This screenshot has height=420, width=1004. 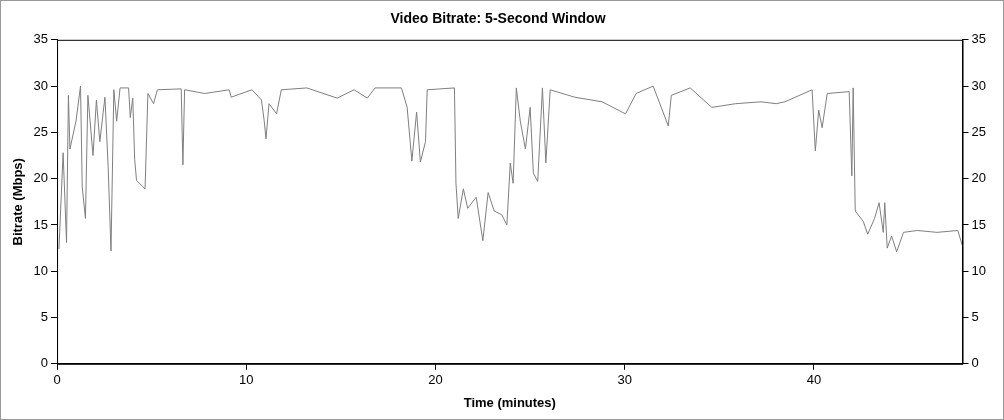 I want to click on y2-tick-label: 15, so click(x=979, y=224).